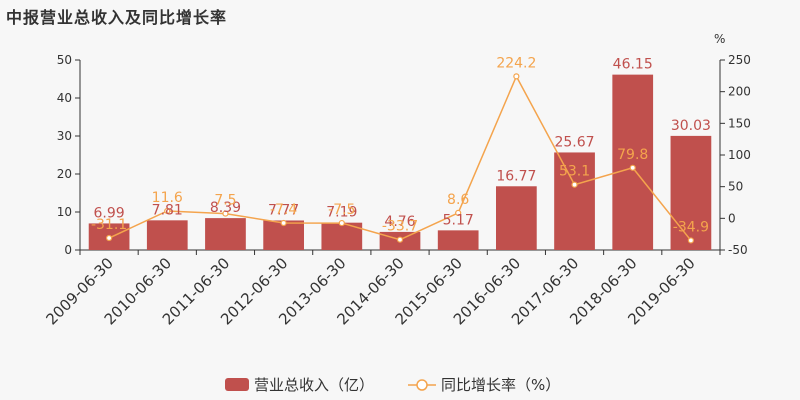  What do you see at coordinates (399, 222) in the screenshot?
I see `bar-value-label: 4.76` at bounding box center [399, 222].